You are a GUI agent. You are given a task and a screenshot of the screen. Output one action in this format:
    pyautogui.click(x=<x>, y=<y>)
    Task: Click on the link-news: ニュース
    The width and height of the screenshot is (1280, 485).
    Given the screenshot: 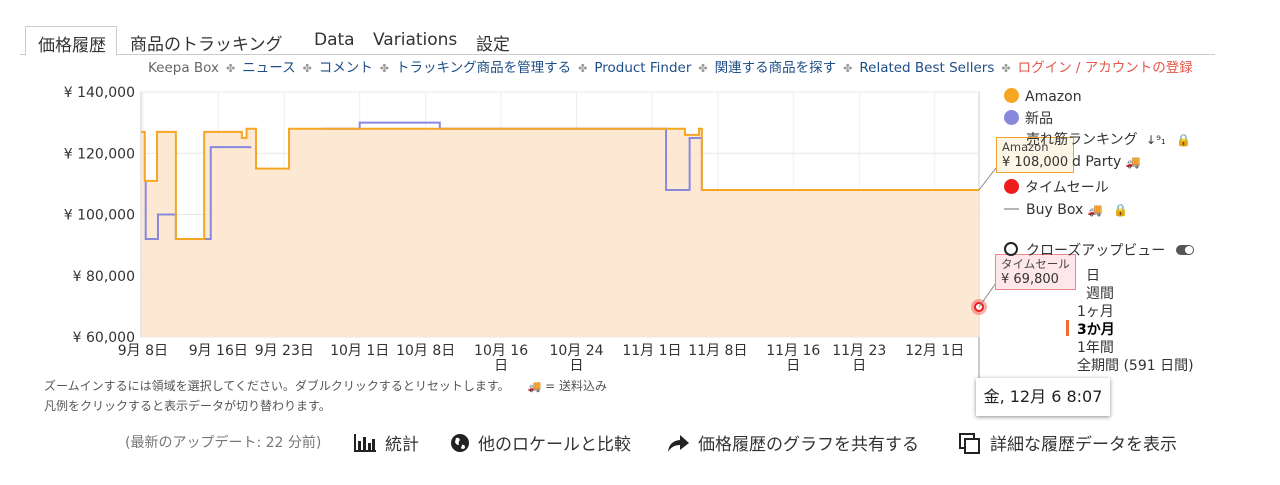 What is the action you would take?
    pyautogui.click(x=269, y=68)
    